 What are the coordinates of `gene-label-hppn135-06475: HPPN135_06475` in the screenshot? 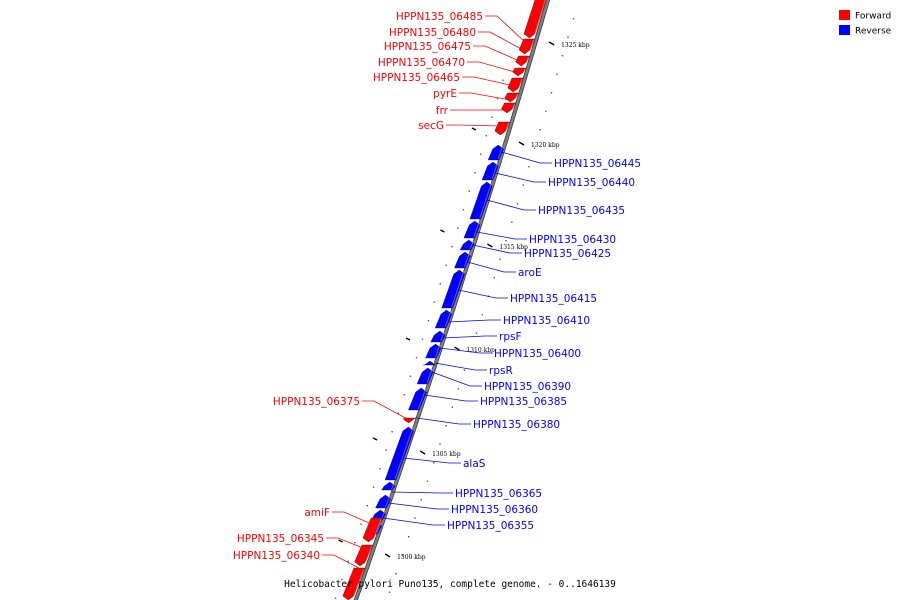 It's located at (427, 47).